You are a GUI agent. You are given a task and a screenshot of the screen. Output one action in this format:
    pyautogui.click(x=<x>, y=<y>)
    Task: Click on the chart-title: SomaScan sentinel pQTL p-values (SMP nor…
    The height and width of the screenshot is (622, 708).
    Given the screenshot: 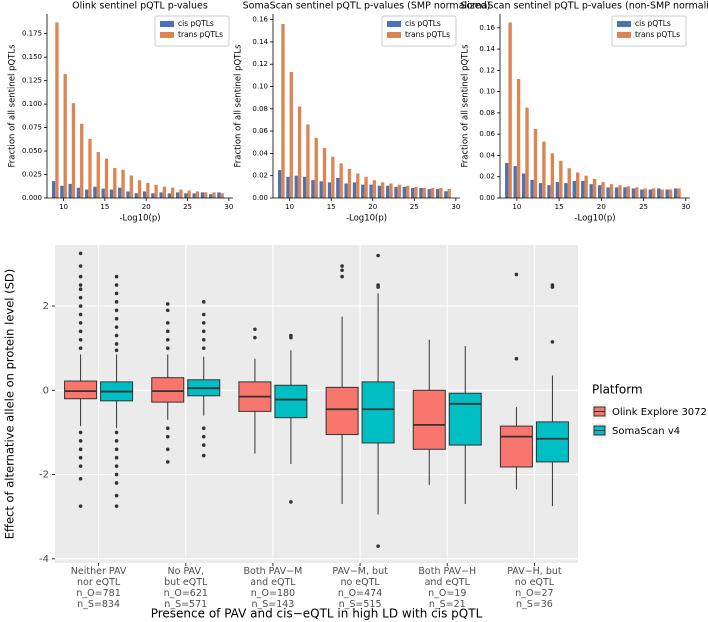 What is the action you would take?
    pyautogui.click(x=367, y=6)
    